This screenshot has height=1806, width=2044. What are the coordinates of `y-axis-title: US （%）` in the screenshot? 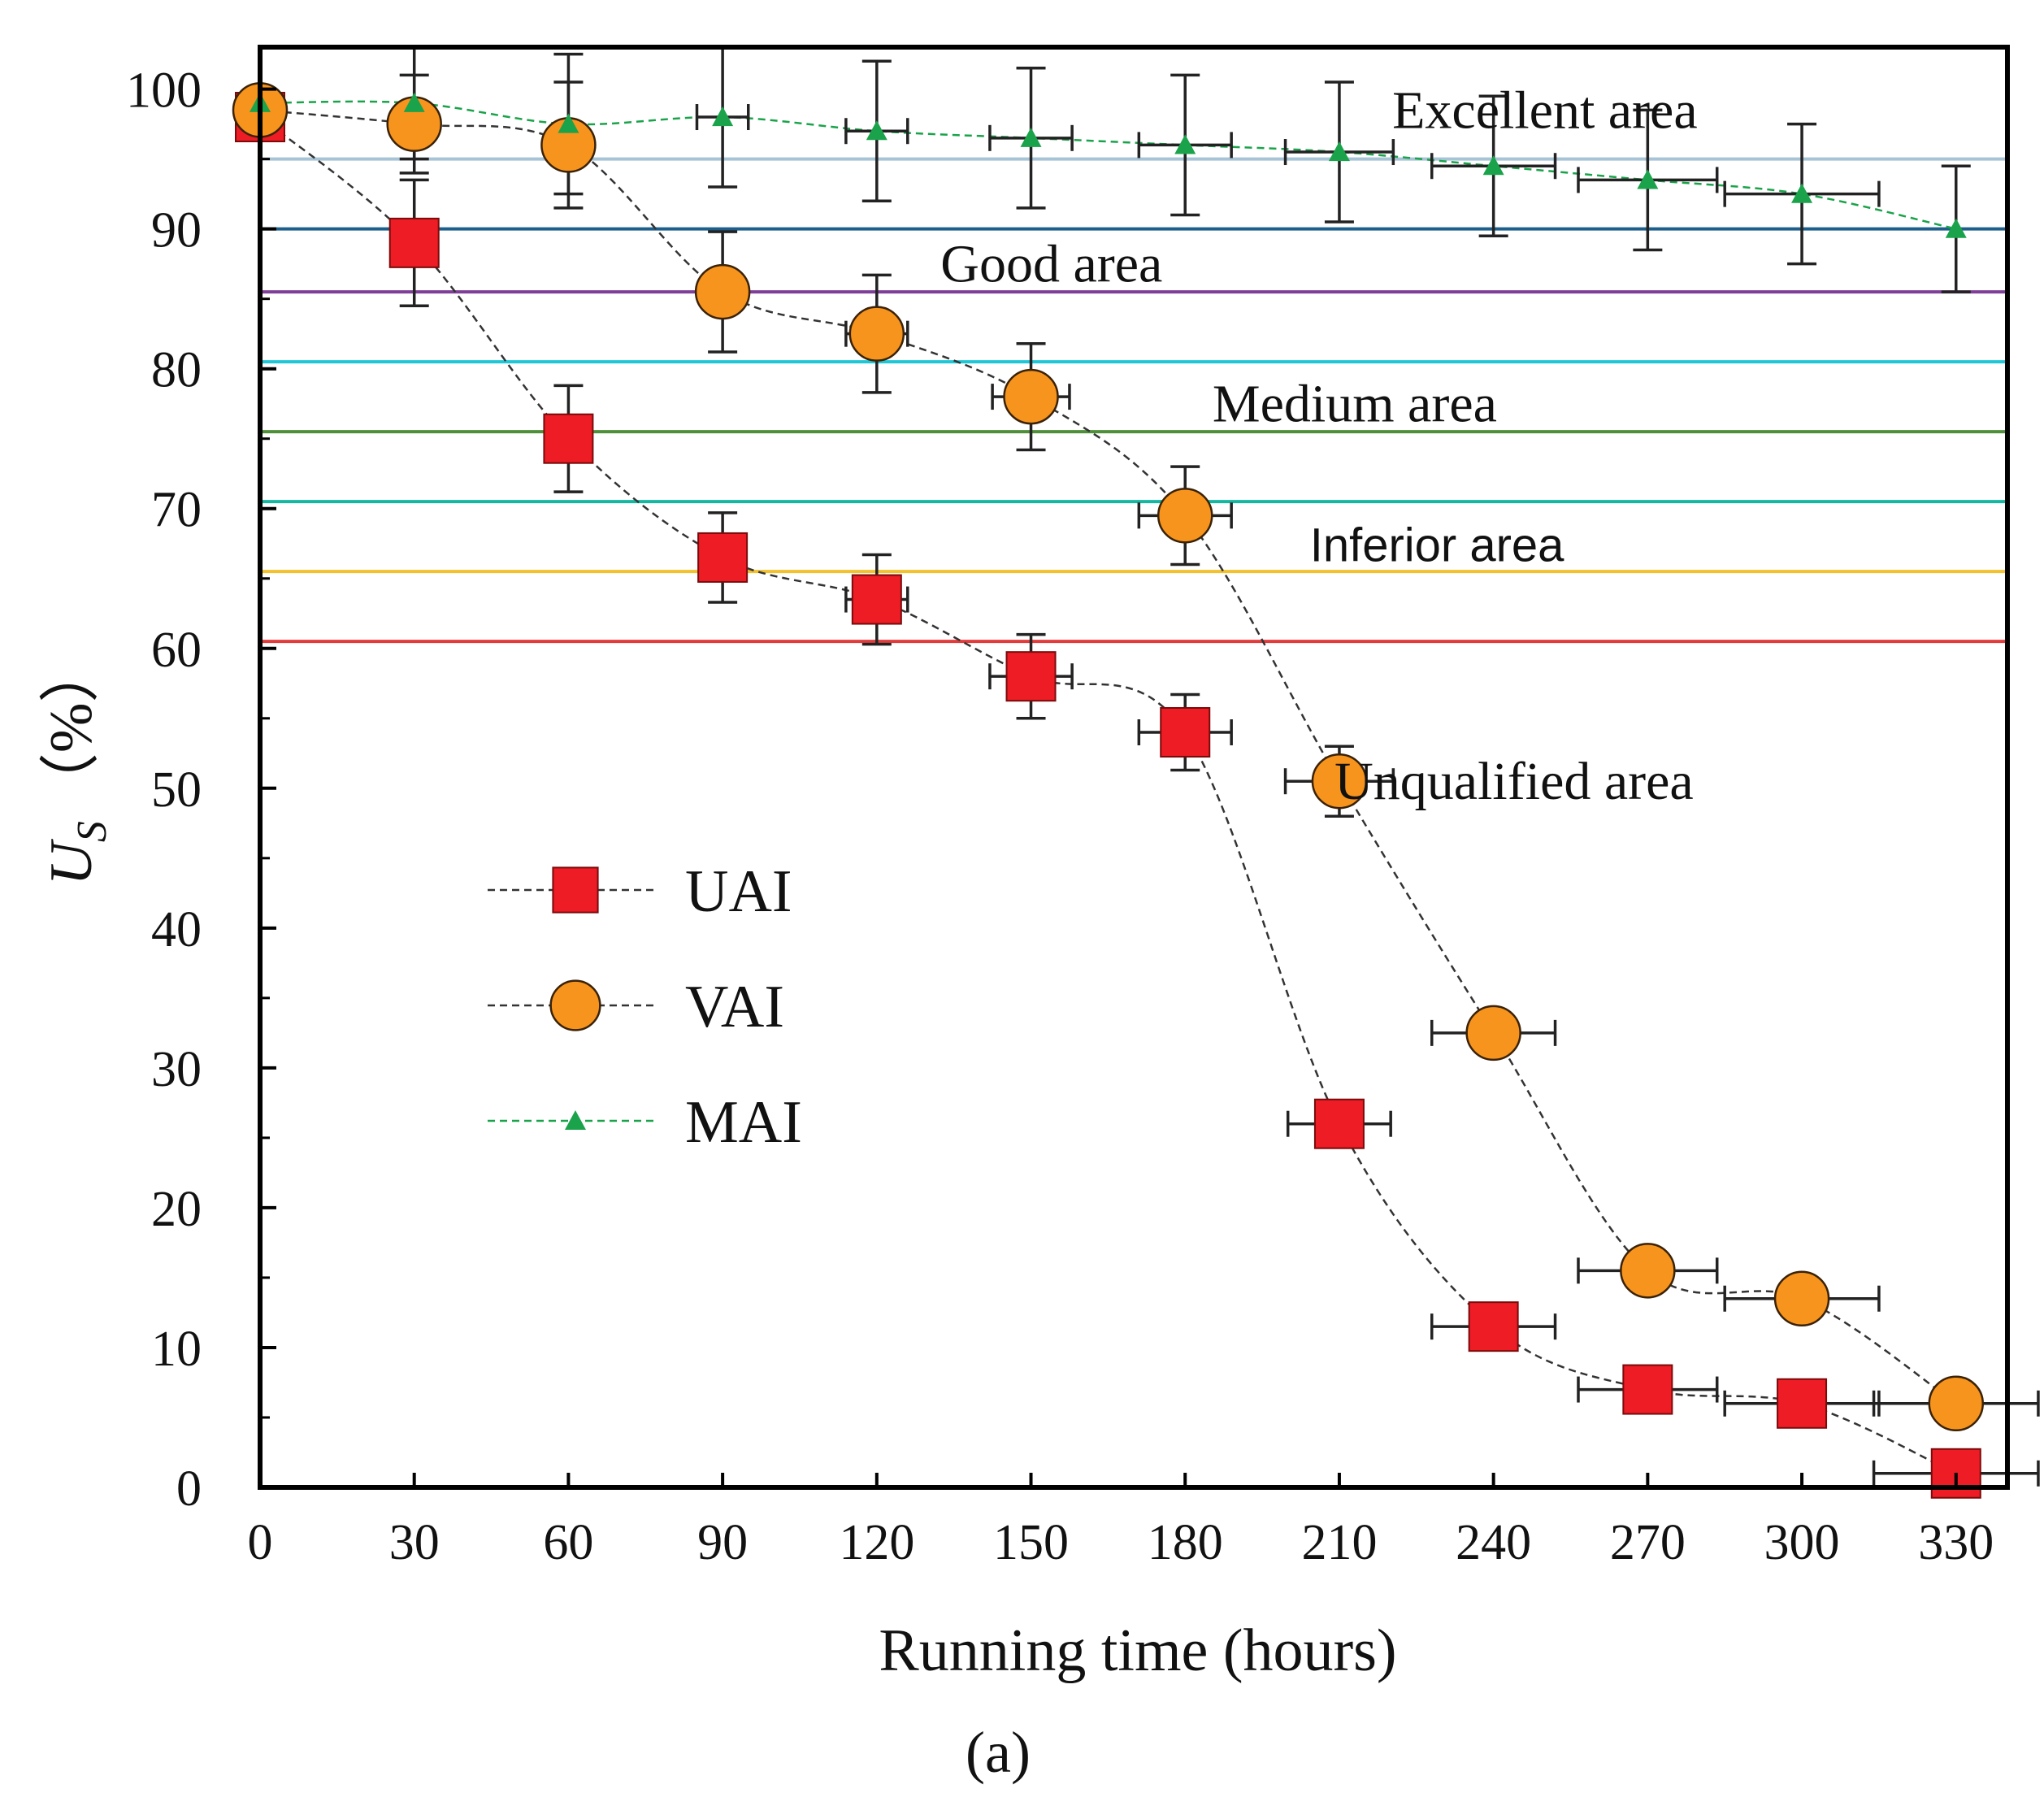 It's located at (76, 763).